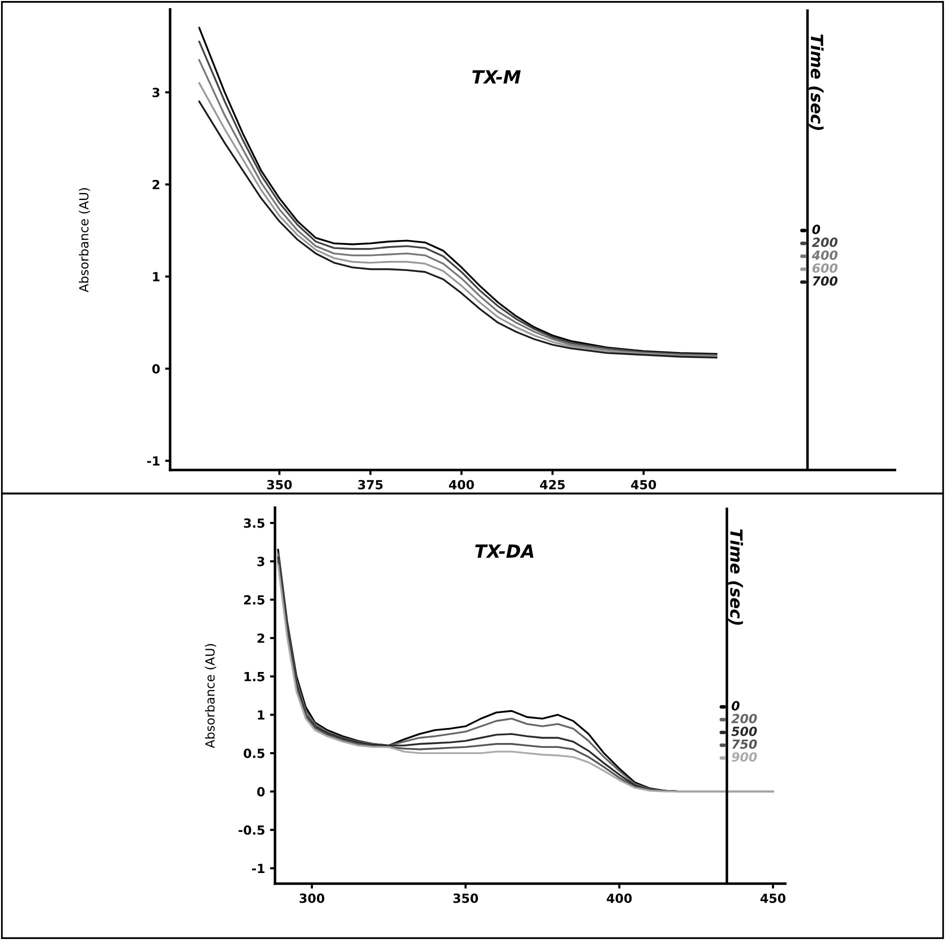  I want to click on text: TX-DA, so click(504, 551).